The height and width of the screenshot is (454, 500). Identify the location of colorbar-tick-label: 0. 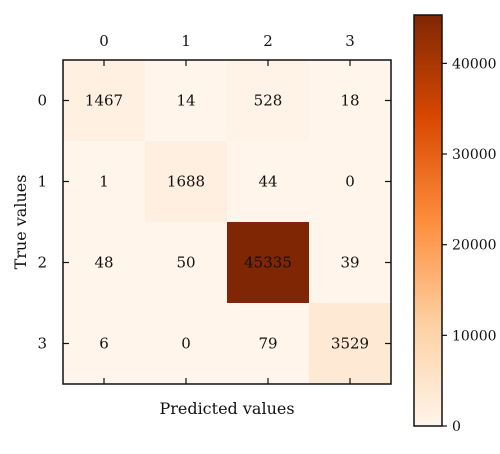
(456, 427).